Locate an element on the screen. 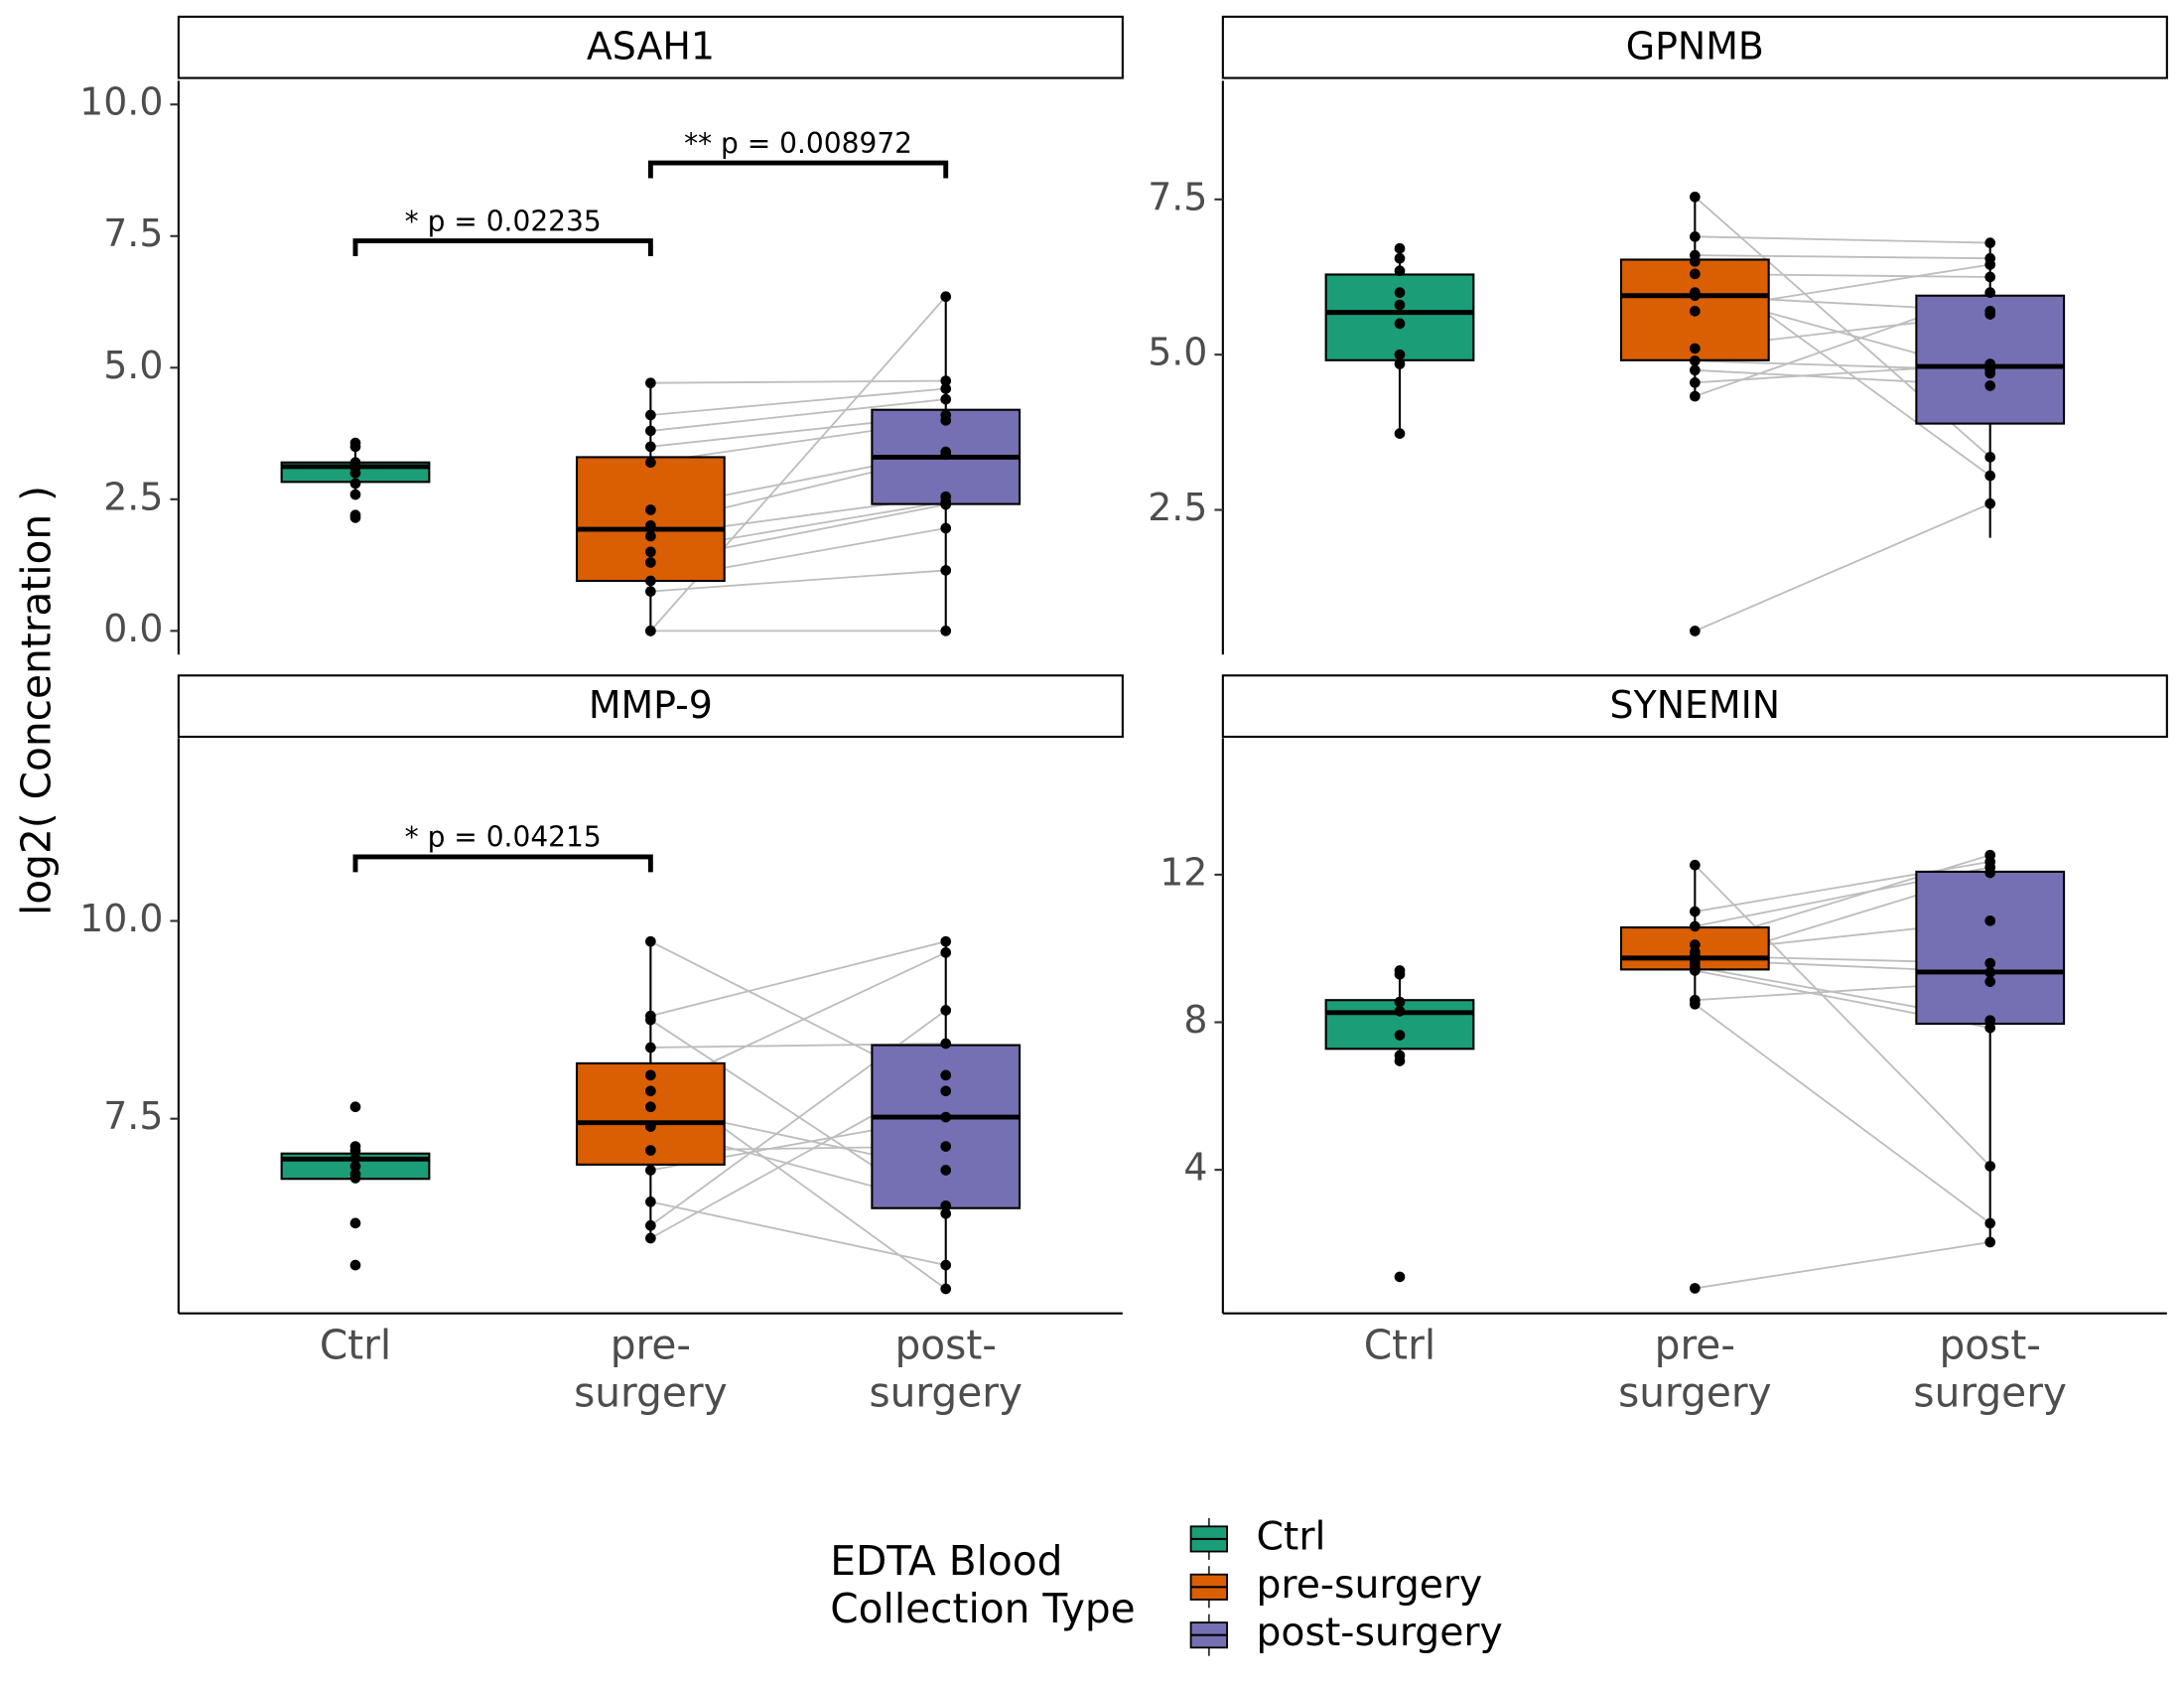  significance-label: * p = 0.02235 is located at coordinates (503, 221).